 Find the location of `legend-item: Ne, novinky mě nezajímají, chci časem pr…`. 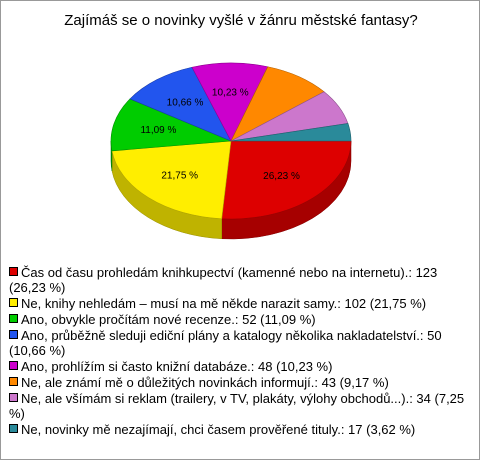

legend-item: Ne, novinky mě nezajímají, chci časem pr… is located at coordinates (241, 429).